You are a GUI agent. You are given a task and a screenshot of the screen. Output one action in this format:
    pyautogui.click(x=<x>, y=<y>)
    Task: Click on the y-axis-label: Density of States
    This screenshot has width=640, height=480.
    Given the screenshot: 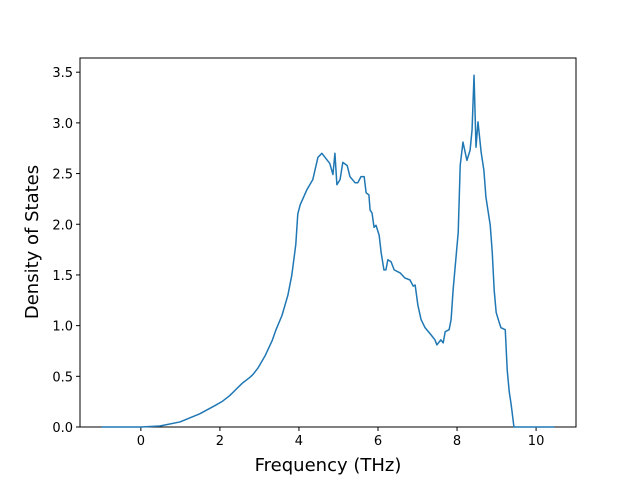 What is the action you would take?
    pyautogui.click(x=32, y=242)
    